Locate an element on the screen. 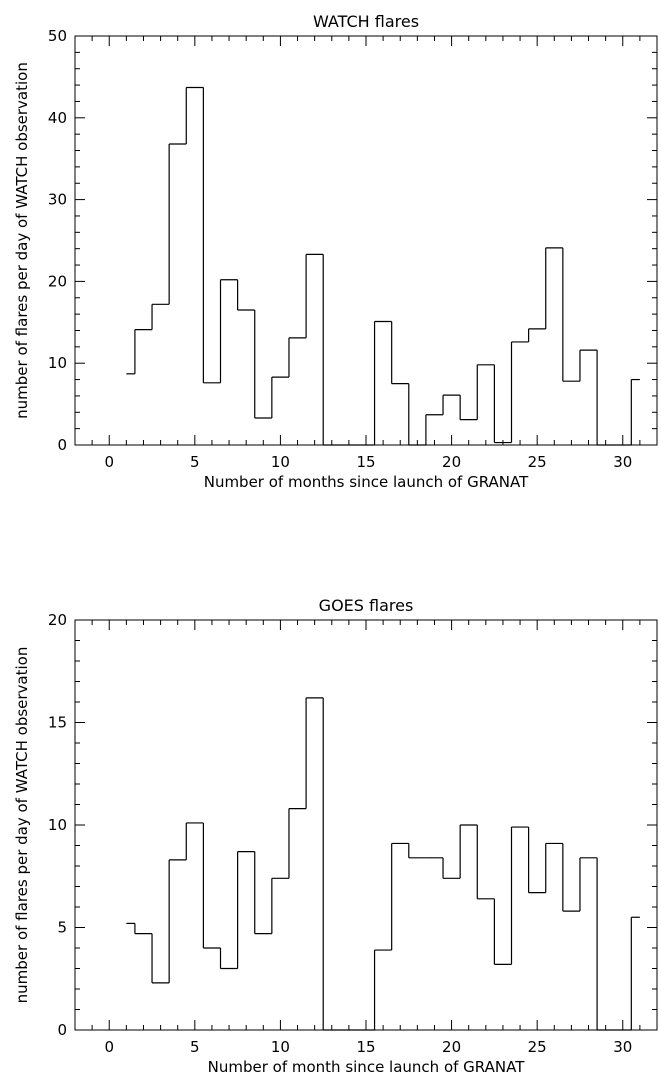 Image resolution: width=661 pixels, height=1089 pixels. chart-title: GOES flares is located at coordinates (366, 605).